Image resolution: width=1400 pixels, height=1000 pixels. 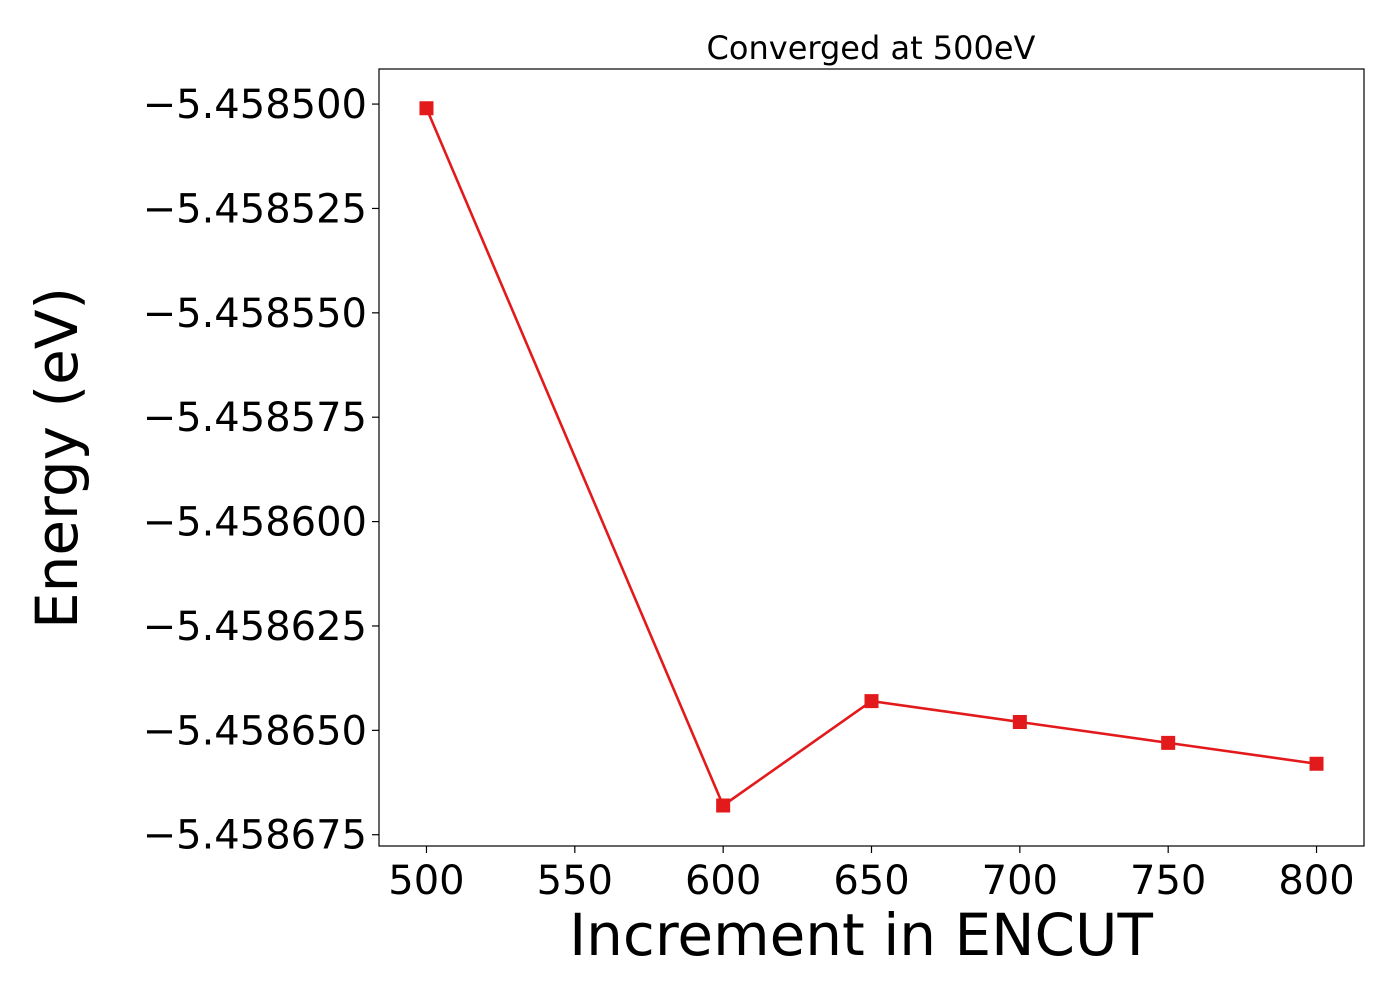 I want to click on x-tick-label: 500, so click(x=426, y=881).